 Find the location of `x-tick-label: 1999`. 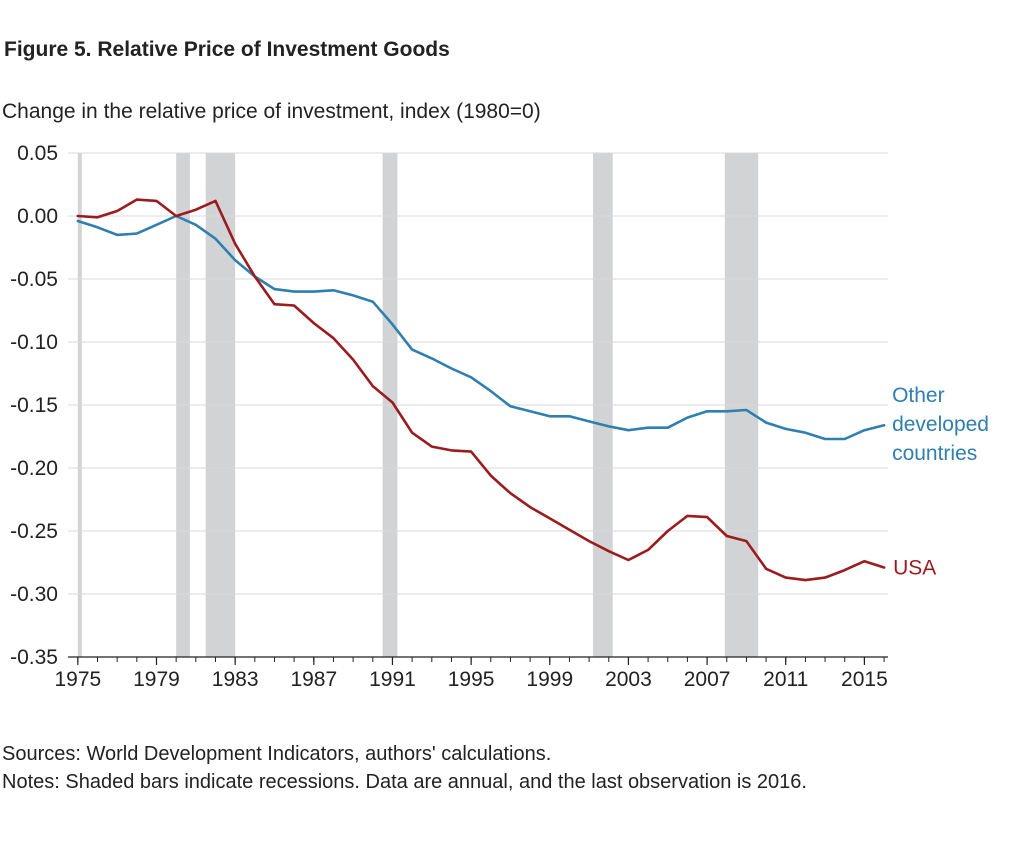

x-tick-label: 1999 is located at coordinates (549, 679).